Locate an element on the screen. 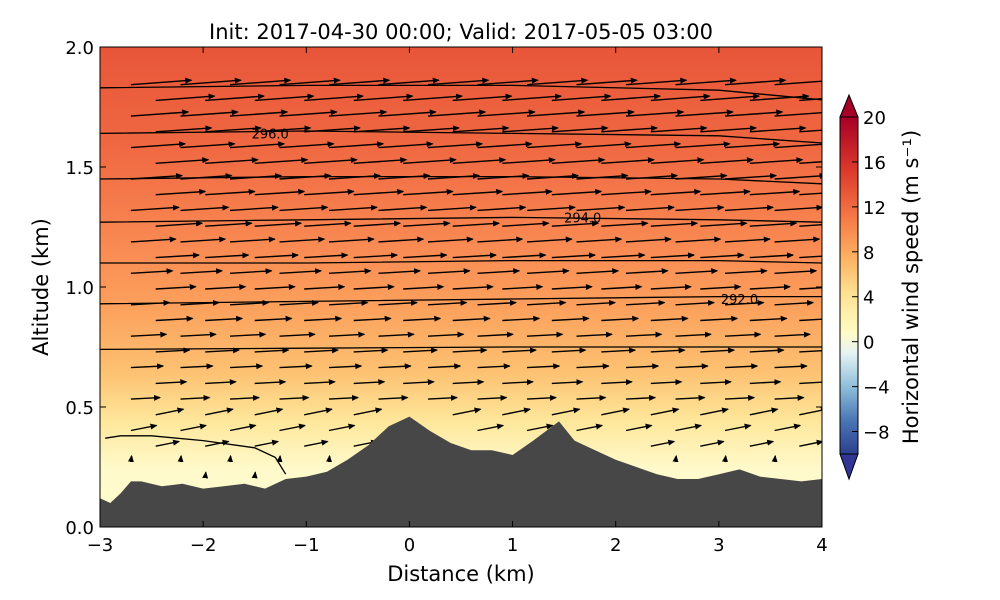  x-axis-label: Distance (km) is located at coordinates (461, 574).